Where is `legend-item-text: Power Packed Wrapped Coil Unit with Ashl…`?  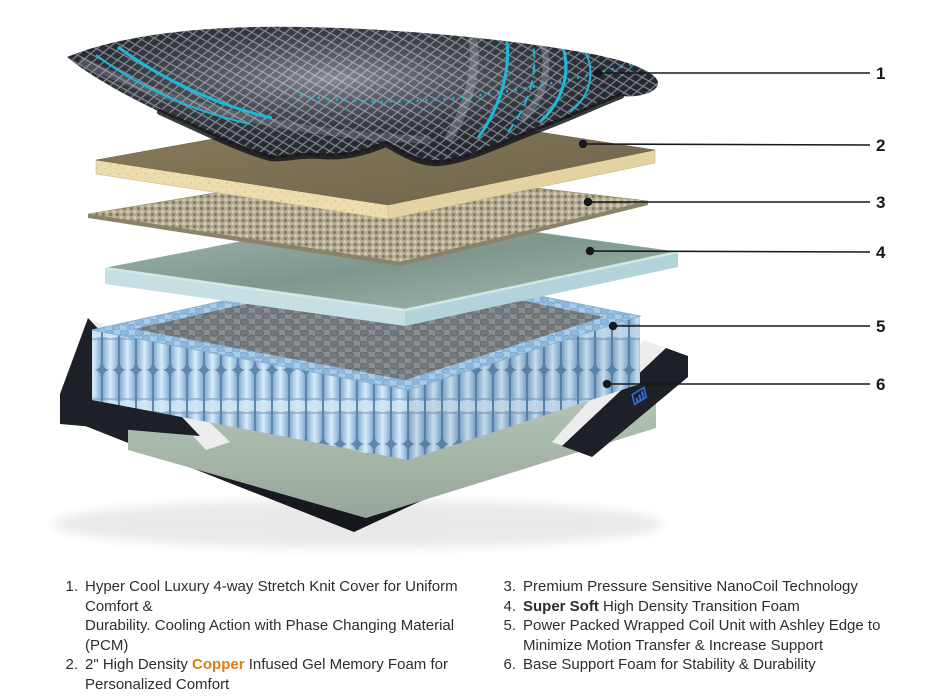 legend-item-text: Power Packed Wrapped Coil Unit with Ashl… is located at coordinates (702, 635).